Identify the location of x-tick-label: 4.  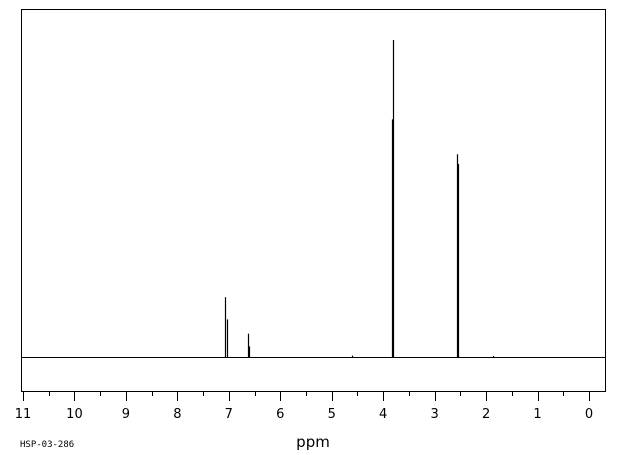
(383, 414).